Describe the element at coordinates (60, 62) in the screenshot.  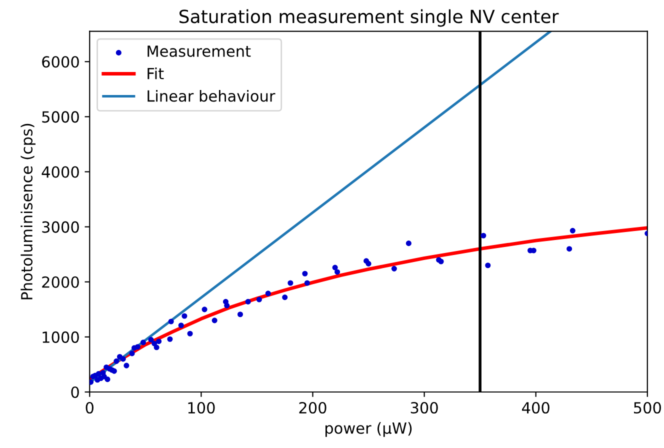
I see `y-tick-label: 6000` at that location.